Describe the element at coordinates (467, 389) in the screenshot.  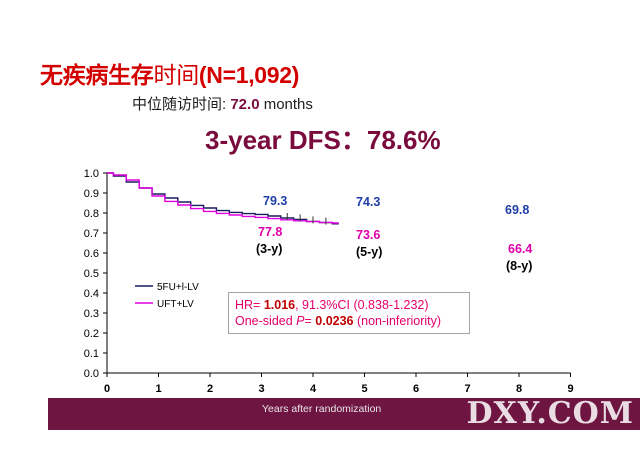
I see `x-tick-label: 7` at that location.